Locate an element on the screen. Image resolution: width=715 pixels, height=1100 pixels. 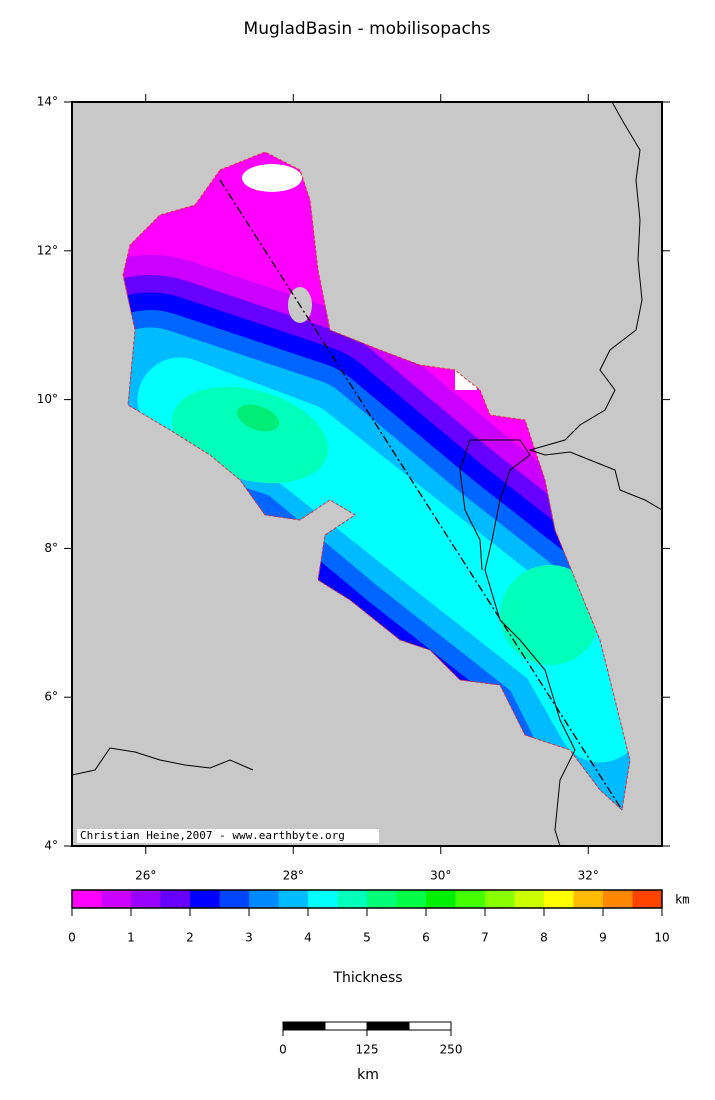
scalebar-tick-label: 125 is located at coordinates (367, 1050).